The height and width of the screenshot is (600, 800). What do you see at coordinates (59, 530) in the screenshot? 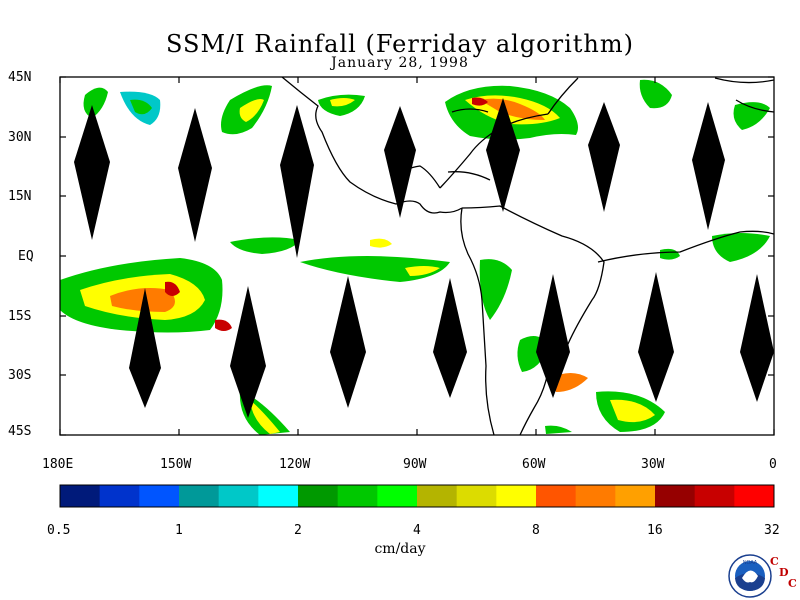
I see `colorbar-label-0-5: 0.5` at bounding box center [59, 530].